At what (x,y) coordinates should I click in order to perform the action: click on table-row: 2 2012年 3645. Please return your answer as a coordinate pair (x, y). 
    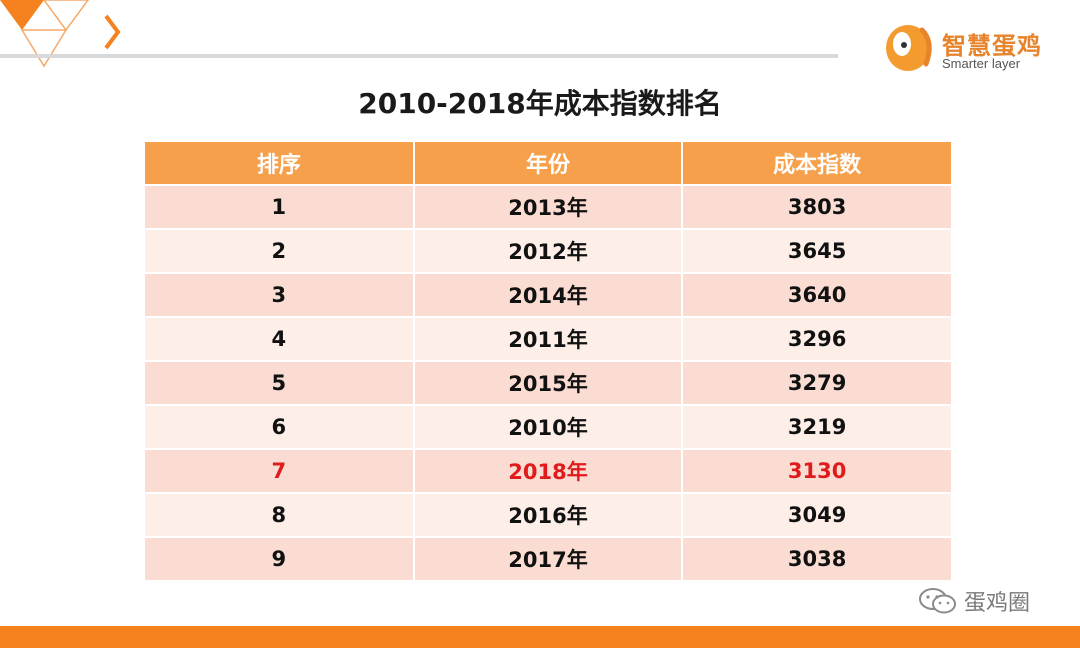
    Looking at the image, I should click on (548, 251).